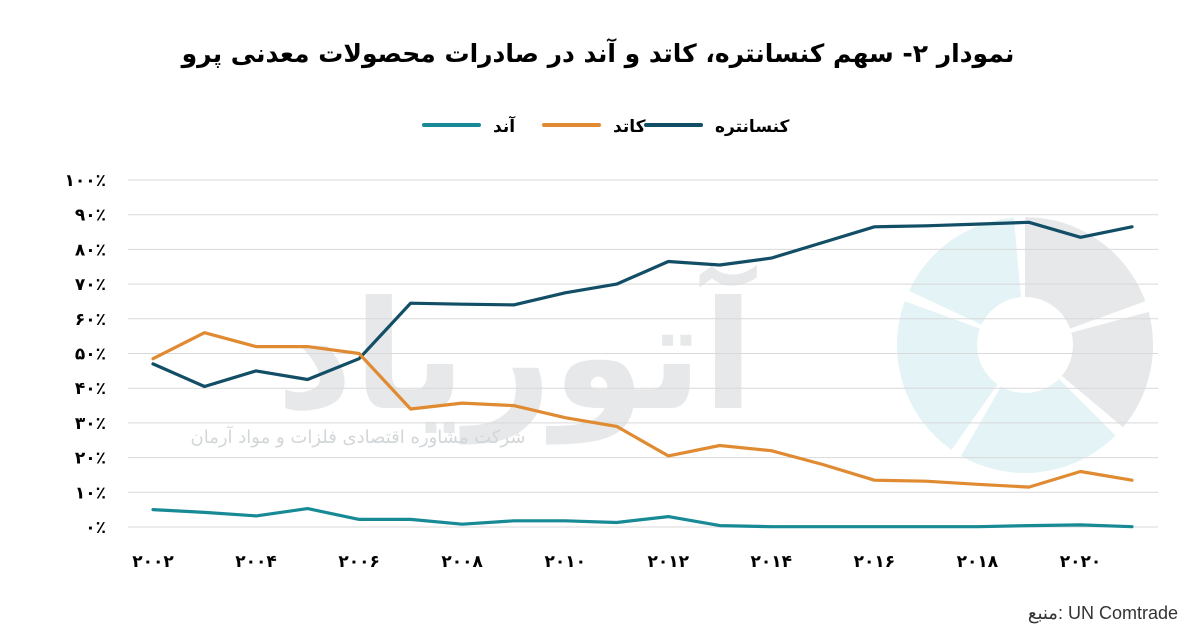  Describe the element at coordinates (90, 285) in the screenshot. I see `y-tick-label: ۷۰٪` at that location.